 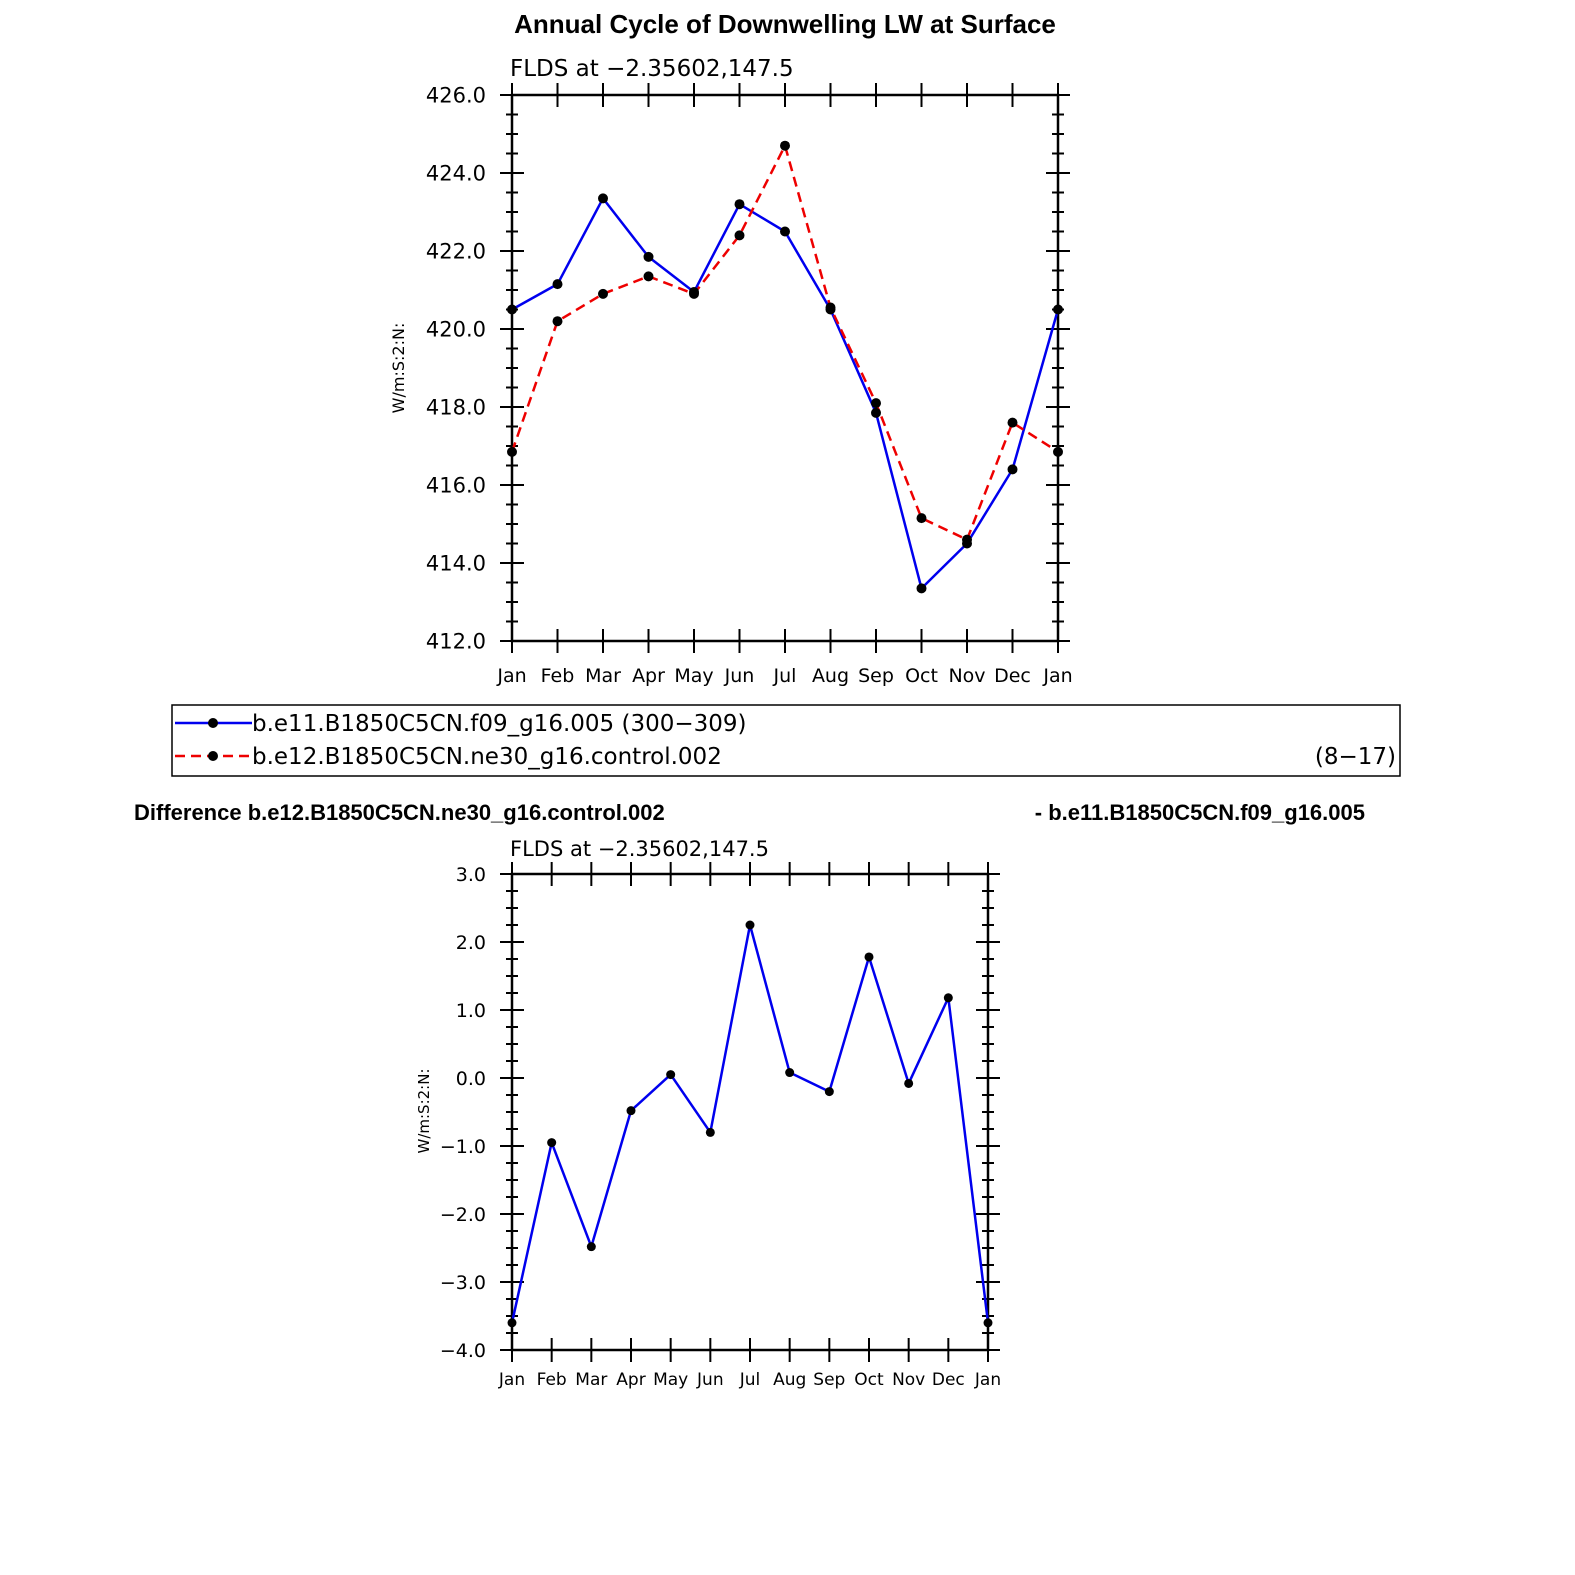 What do you see at coordinates (471, 875) in the screenshot?
I see `y-tick-label: 3.0` at bounding box center [471, 875].